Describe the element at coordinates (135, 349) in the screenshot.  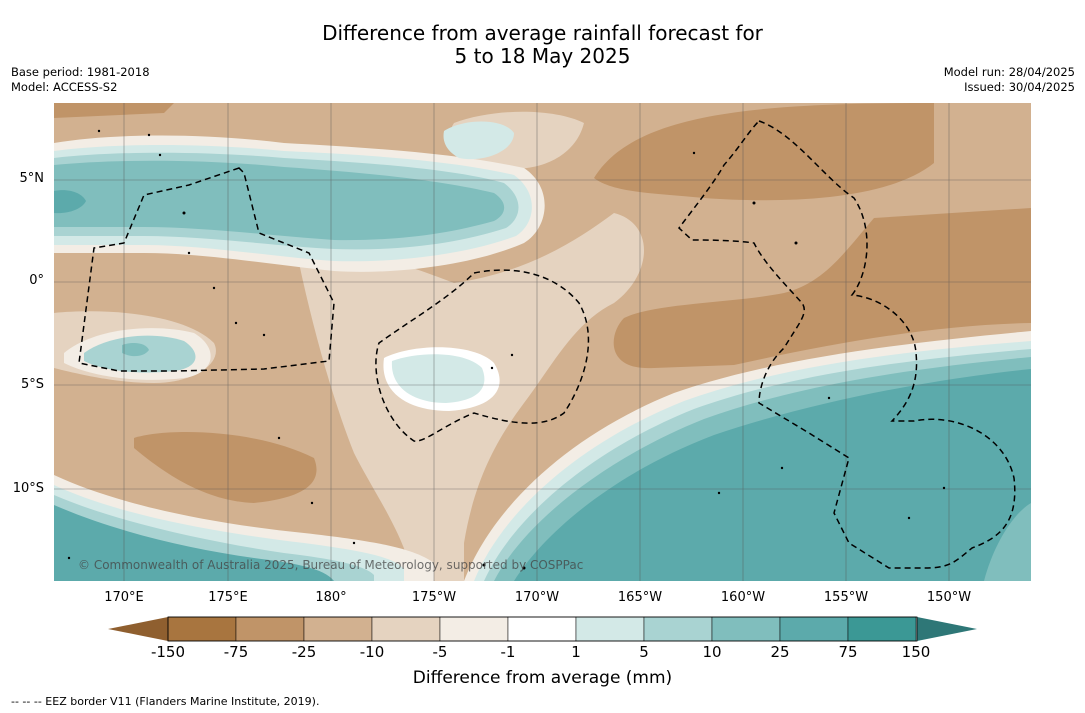
I see `wet-core-west` at that location.